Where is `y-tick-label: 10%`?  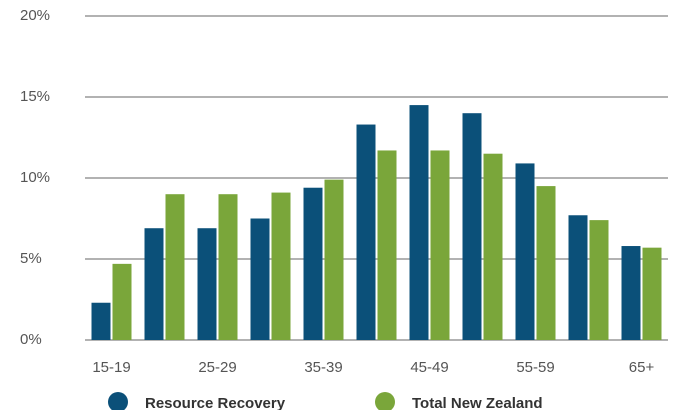 y-tick-label: 10% is located at coordinates (35, 177).